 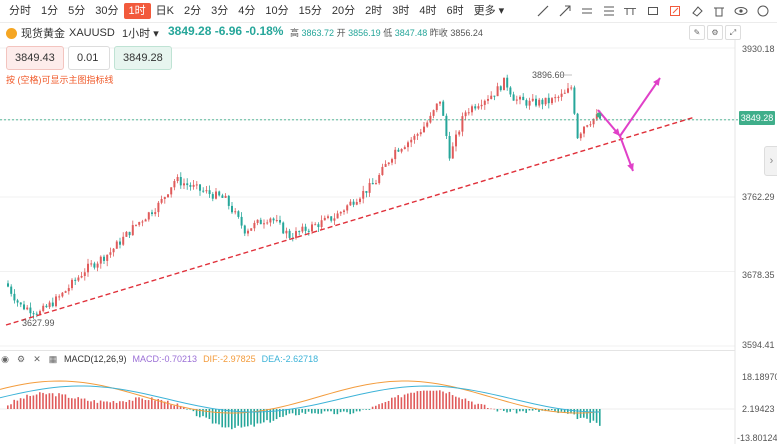 I want to click on period-tab: 分时, so click(x=20, y=11).